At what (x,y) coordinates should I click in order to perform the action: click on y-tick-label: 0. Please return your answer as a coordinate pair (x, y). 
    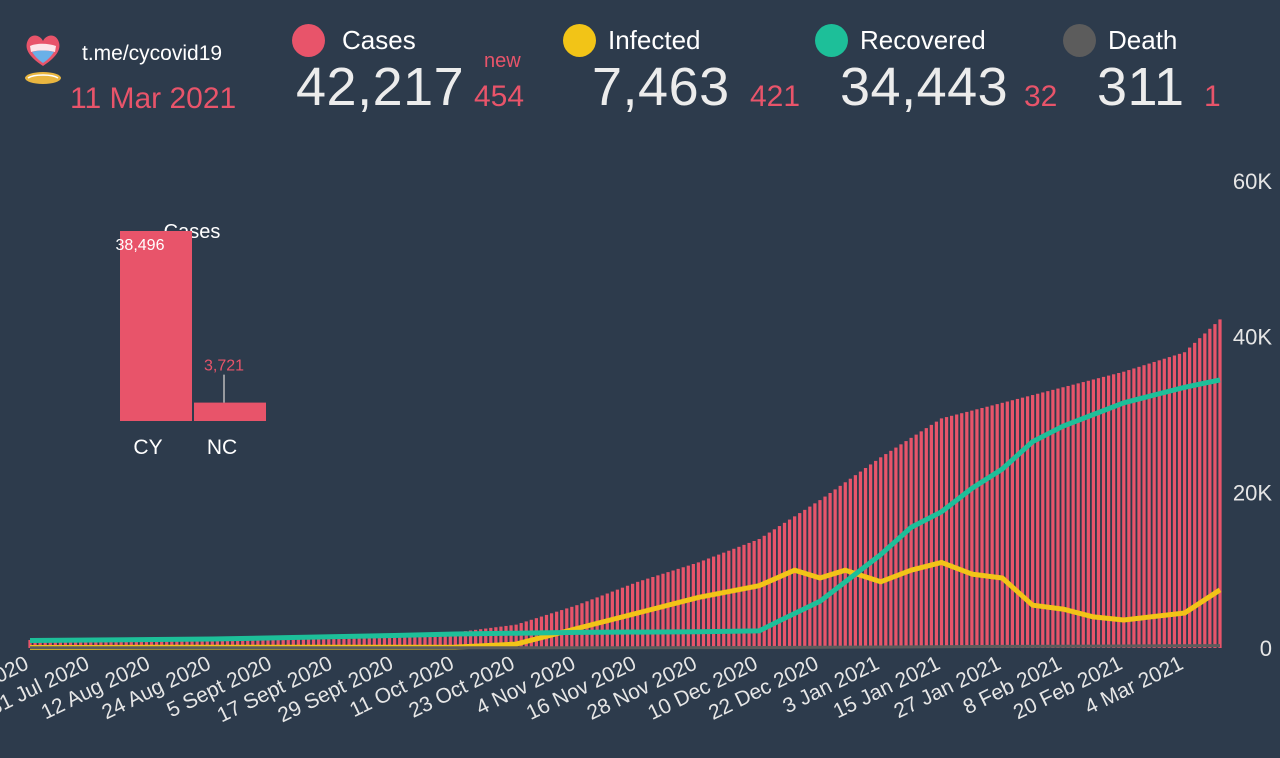
    Looking at the image, I should click on (1266, 648).